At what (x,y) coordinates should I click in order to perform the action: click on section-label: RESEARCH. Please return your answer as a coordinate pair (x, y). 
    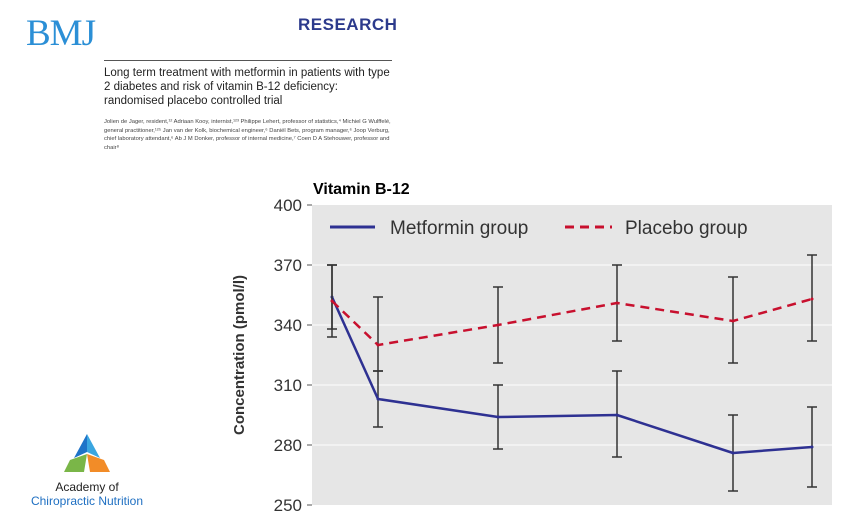
    Looking at the image, I should click on (348, 24).